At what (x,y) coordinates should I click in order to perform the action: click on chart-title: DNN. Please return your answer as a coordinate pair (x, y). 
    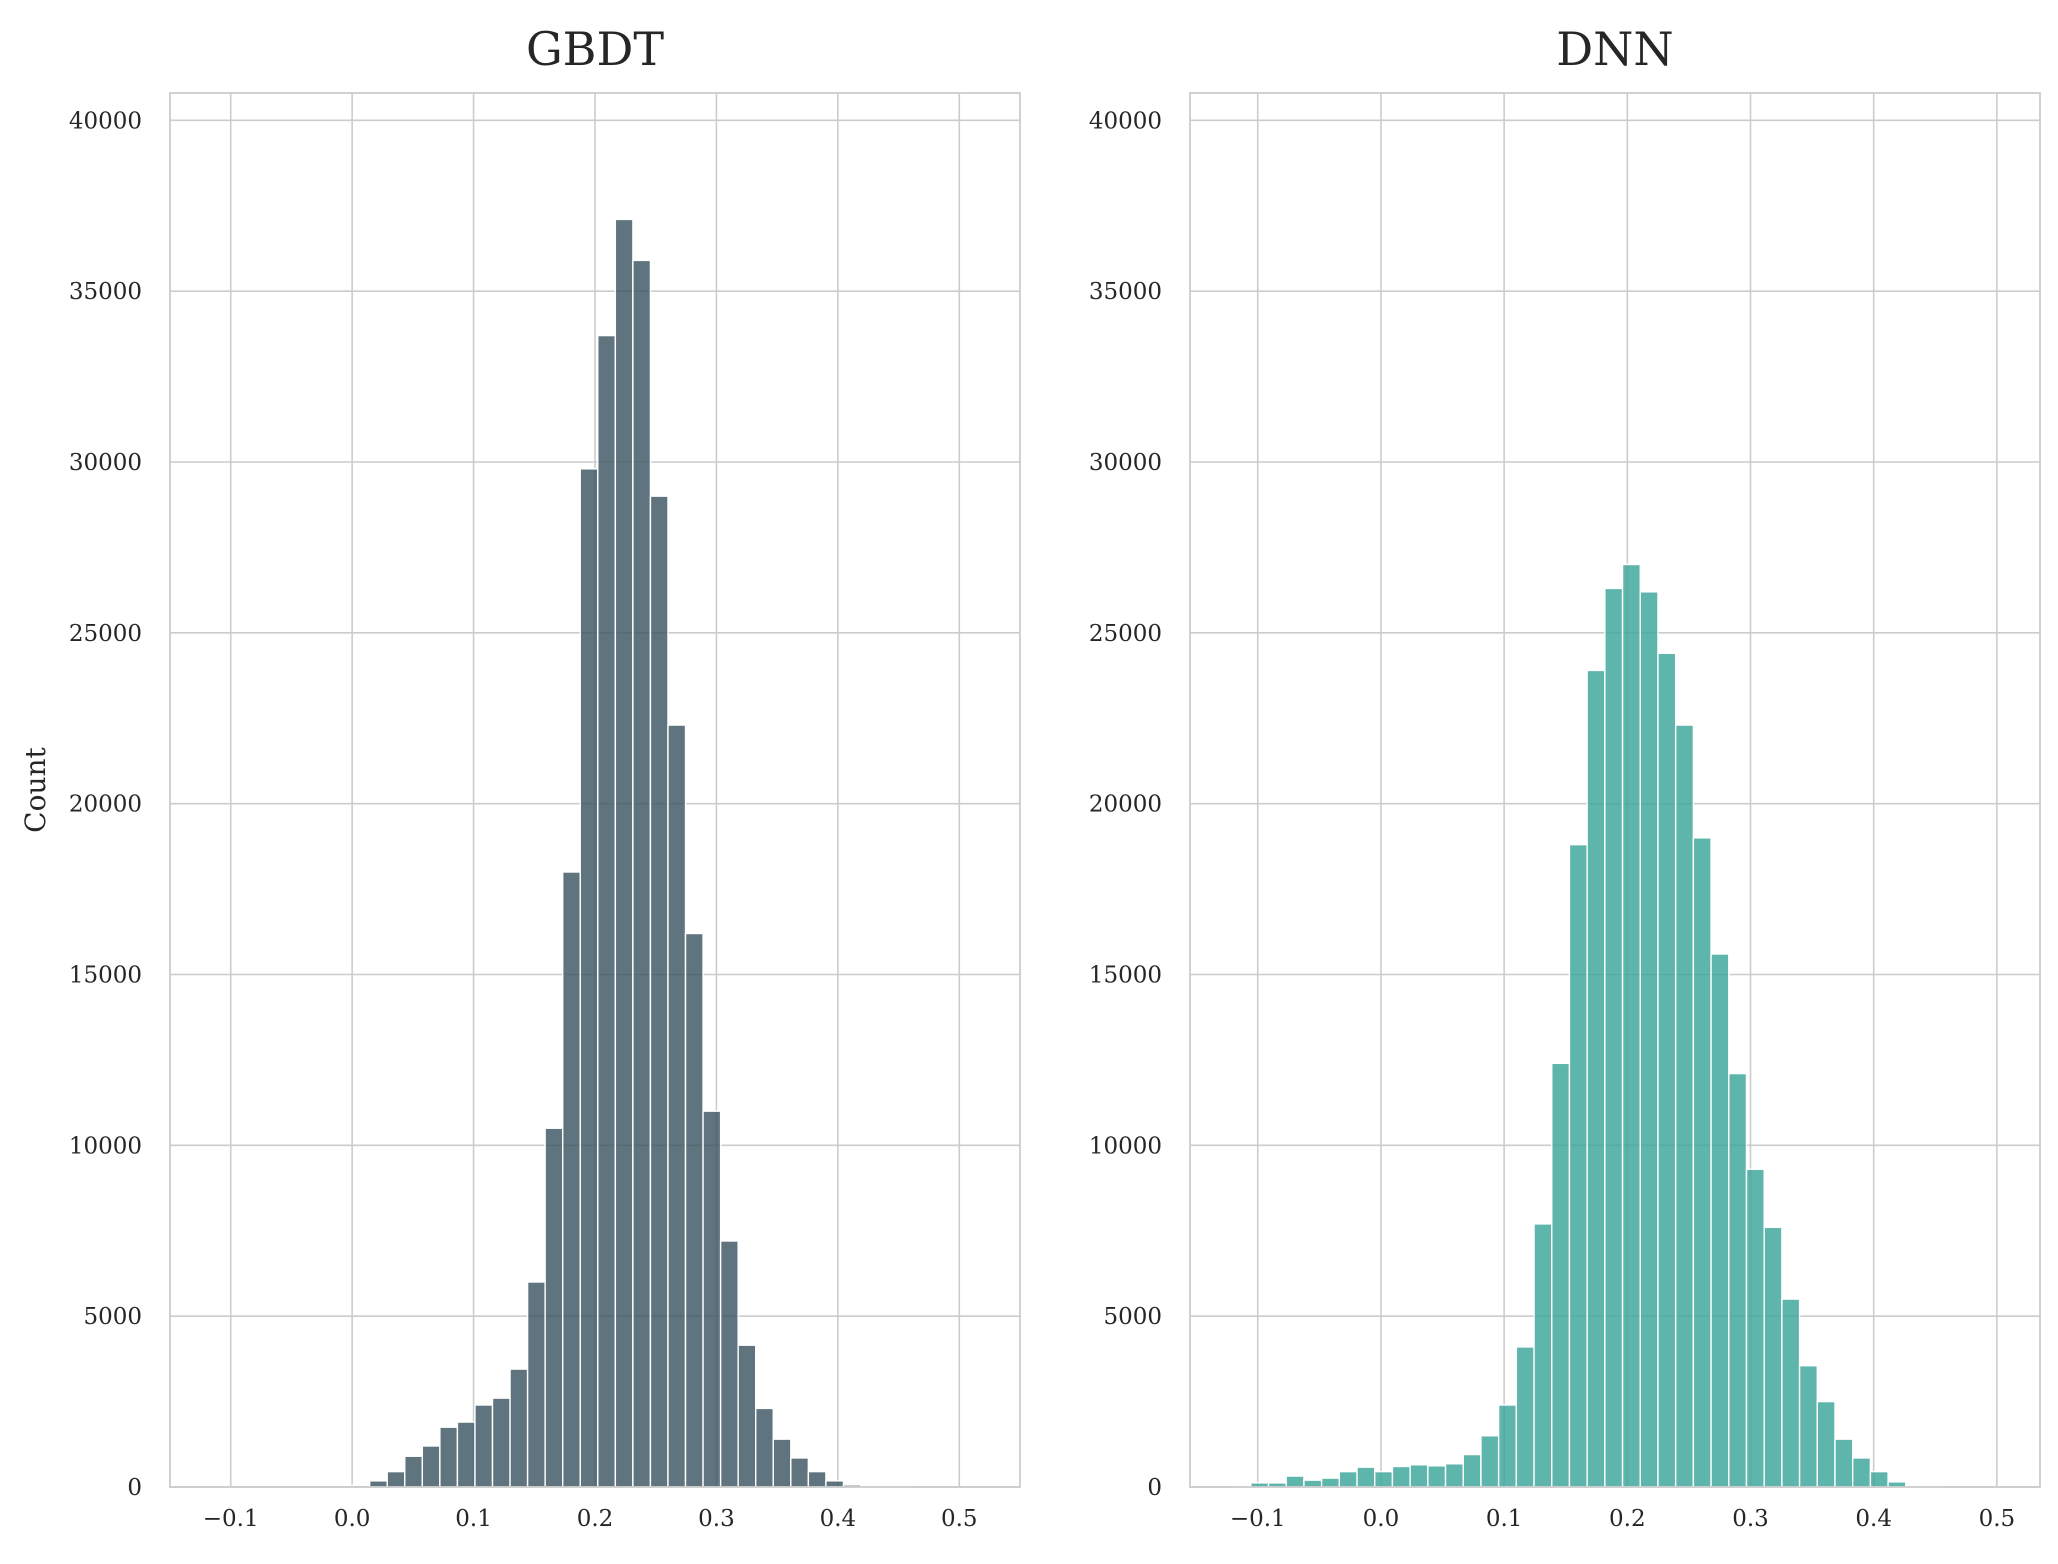
    Looking at the image, I should click on (1614, 49).